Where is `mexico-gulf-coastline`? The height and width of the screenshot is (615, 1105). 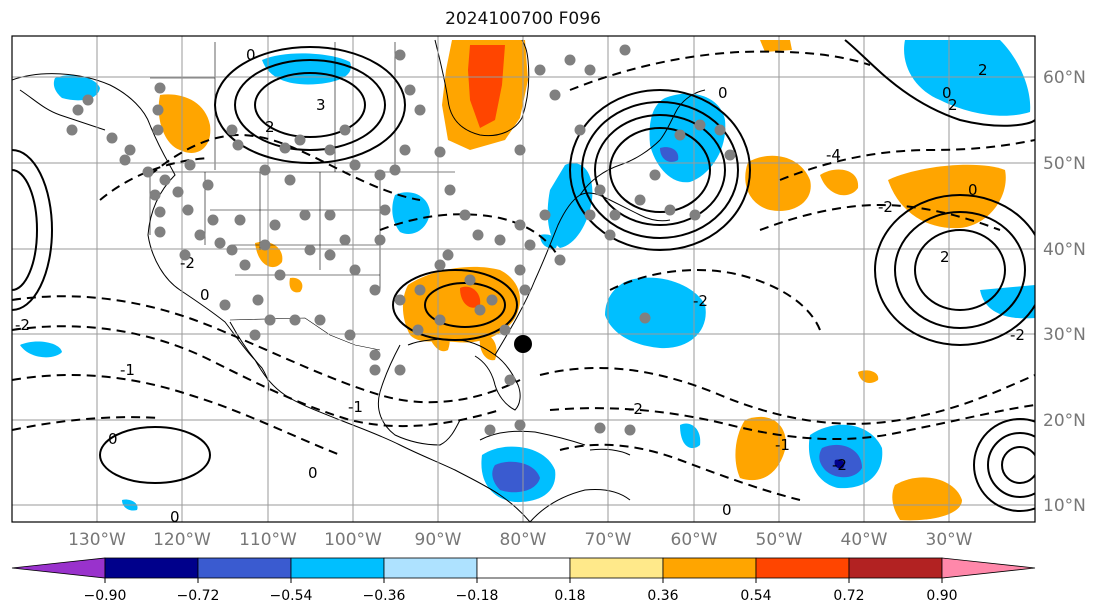 mexico-gulf-coastline is located at coordinates (419, 395).